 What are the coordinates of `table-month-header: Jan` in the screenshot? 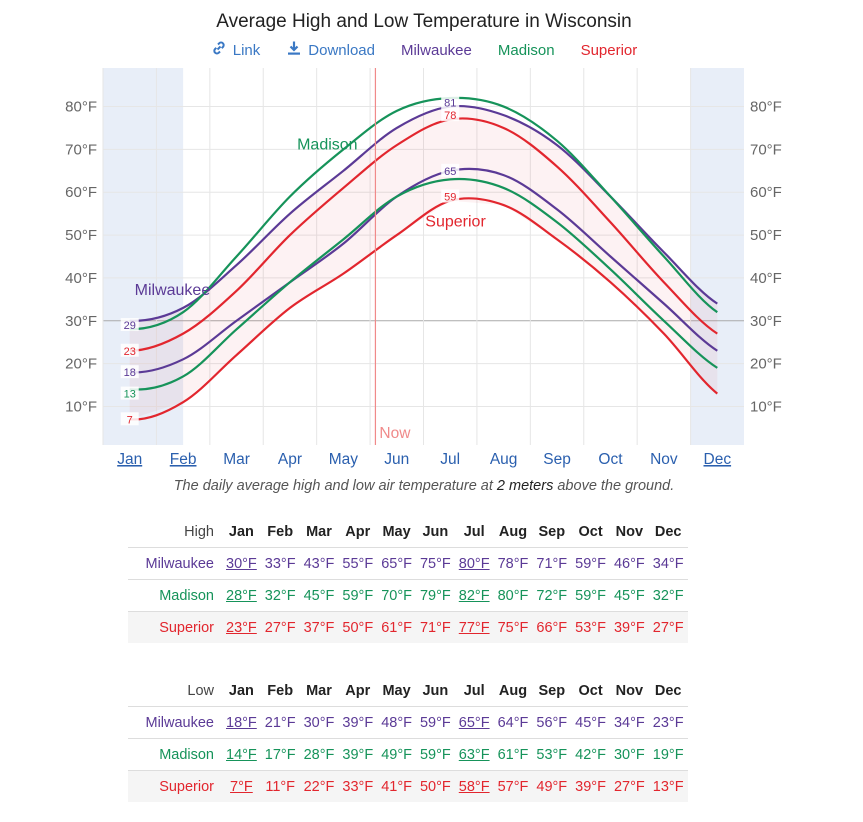 It's located at (241, 531).